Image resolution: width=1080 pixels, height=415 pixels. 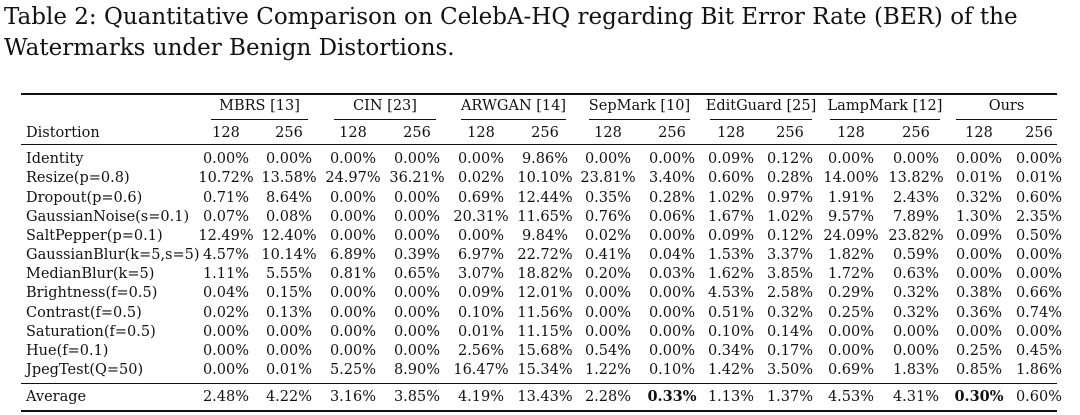 What do you see at coordinates (790, 397) in the screenshot?
I see `average-cell: 1.37%` at bounding box center [790, 397].